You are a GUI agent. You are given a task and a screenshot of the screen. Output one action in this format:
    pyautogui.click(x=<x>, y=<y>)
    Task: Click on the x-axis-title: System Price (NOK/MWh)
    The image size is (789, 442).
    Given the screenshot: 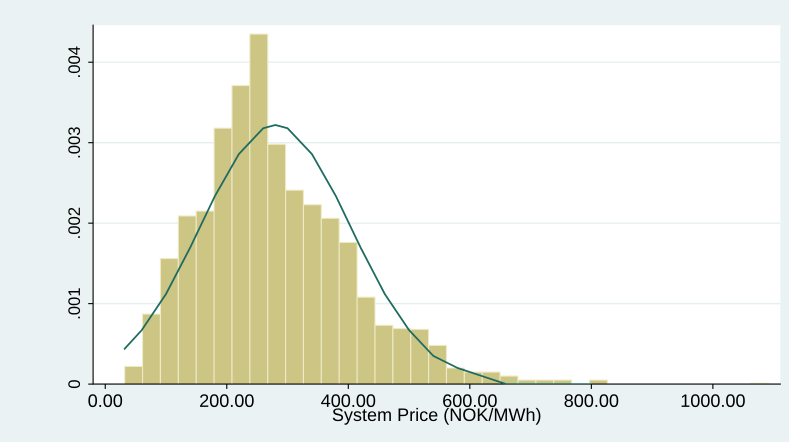 What is the action you would take?
    pyautogui.click(x=436, y=416)
    